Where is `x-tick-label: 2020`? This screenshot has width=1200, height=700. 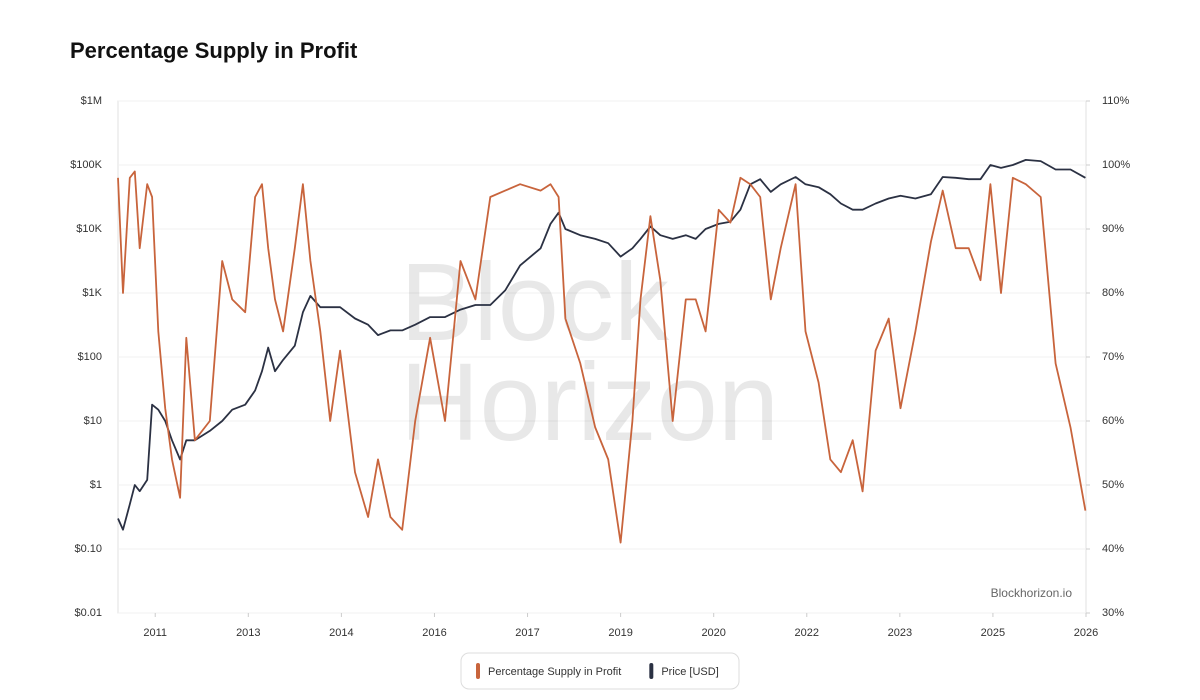
x-tick-label: 2020 is located at coordinates (713, 633).